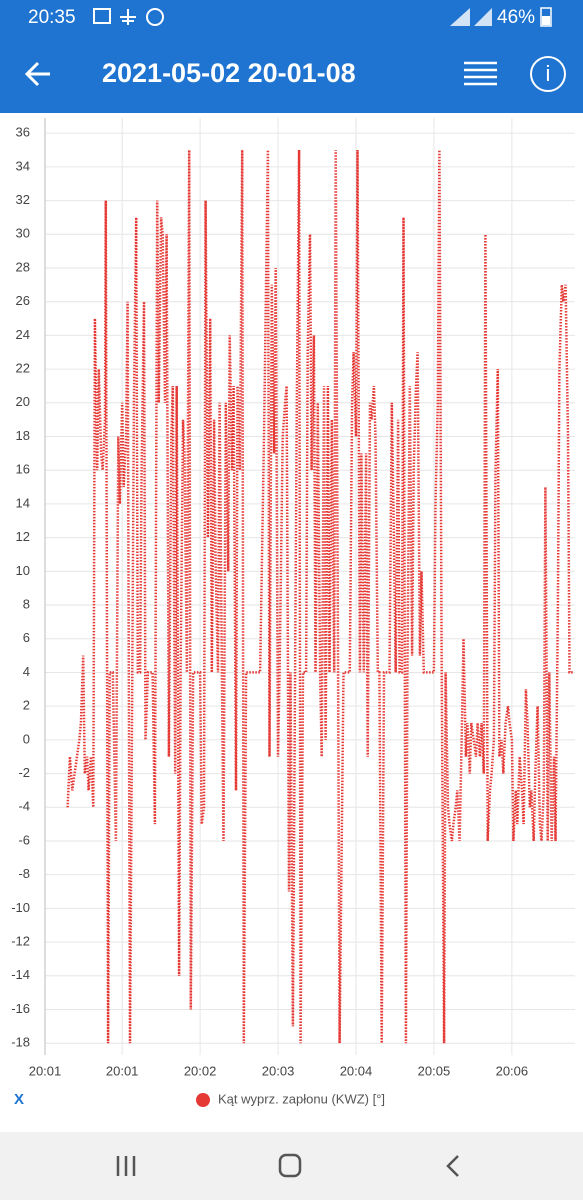  What do you see at coordinates (23, 334) in the screenshot?
I see `y-tick-label: 24` at bounding box center [23, 334].